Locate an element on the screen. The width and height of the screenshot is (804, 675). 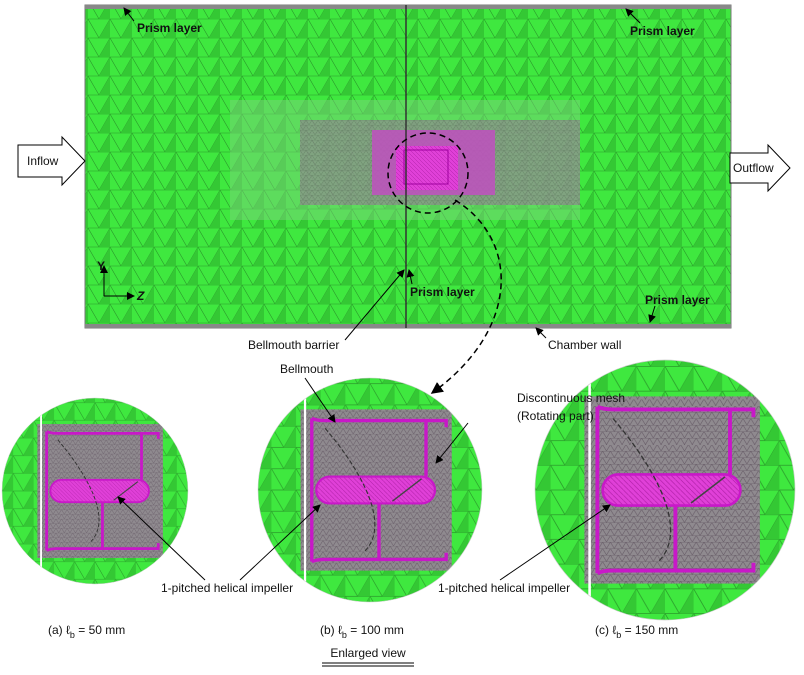
axis-y-label: Y is located at coordinates (101, 266).